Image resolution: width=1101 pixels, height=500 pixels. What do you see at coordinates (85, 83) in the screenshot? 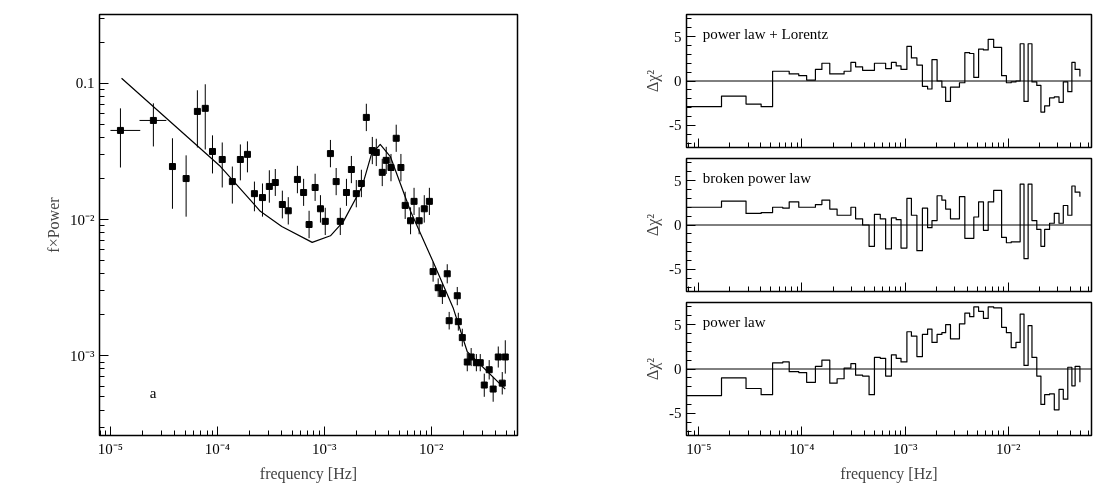
I see `y-tick-label: 0.1` at bounding box center [85, 83].